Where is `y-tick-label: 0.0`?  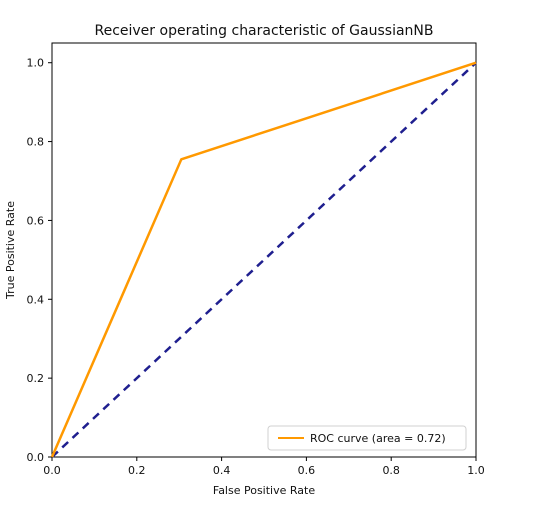
y-tick-label: 0.0 is located at coordinates (36, 457).